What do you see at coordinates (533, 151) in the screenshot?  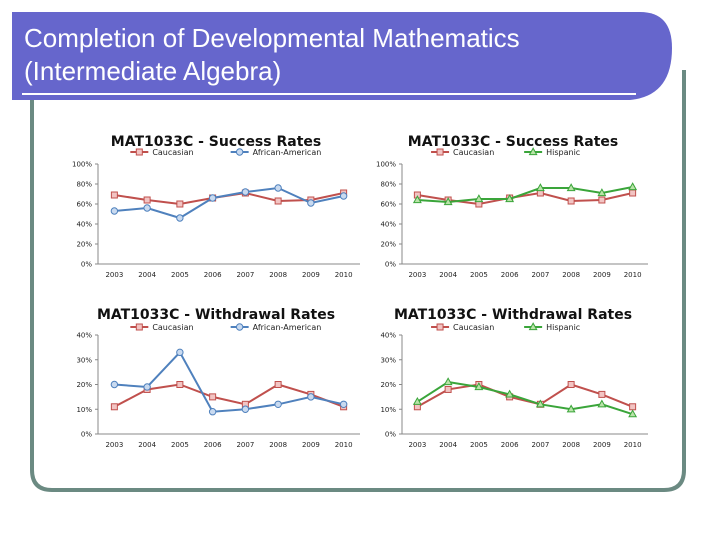 I see `legend-marker-hispanic` at bounding box center [533, 151].